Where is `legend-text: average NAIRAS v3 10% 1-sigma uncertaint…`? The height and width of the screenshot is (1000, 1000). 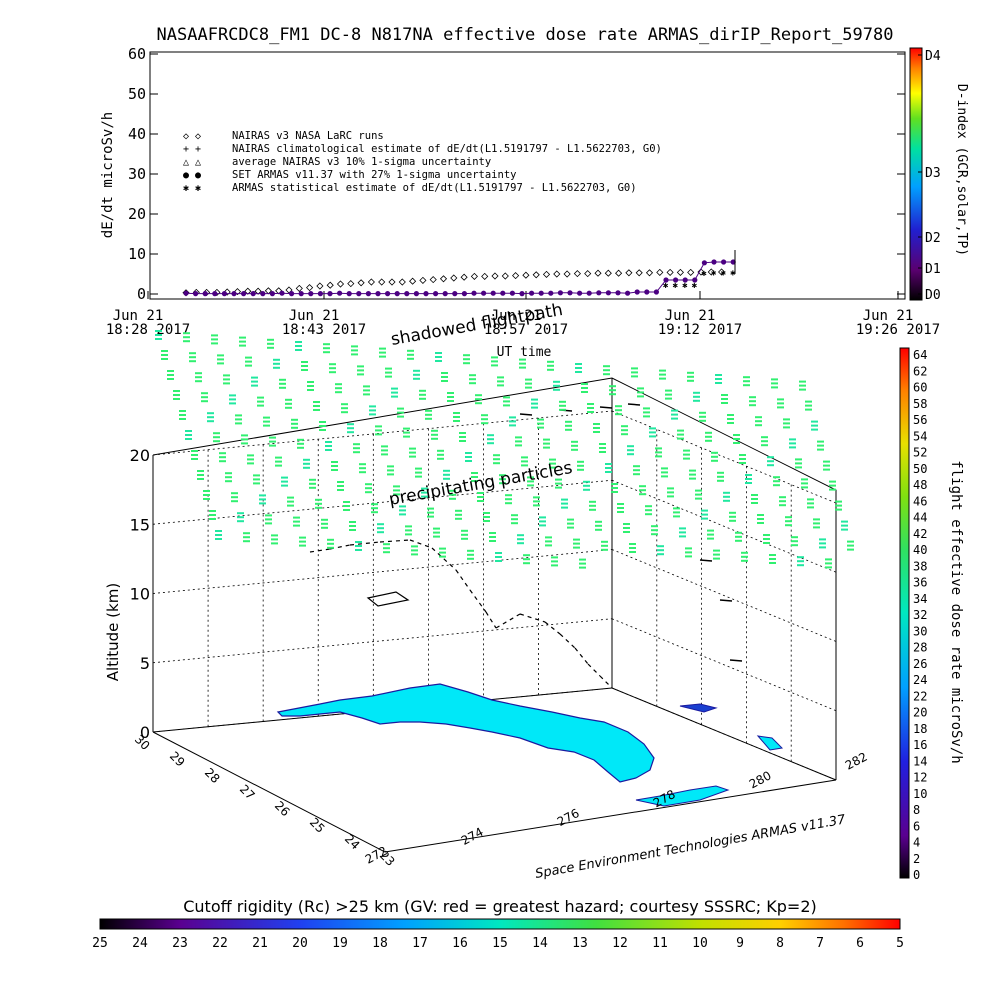
legend-text: average NAIRAS v3 10% 1-sigma uncertaint… is located at coordinates (361, 162).